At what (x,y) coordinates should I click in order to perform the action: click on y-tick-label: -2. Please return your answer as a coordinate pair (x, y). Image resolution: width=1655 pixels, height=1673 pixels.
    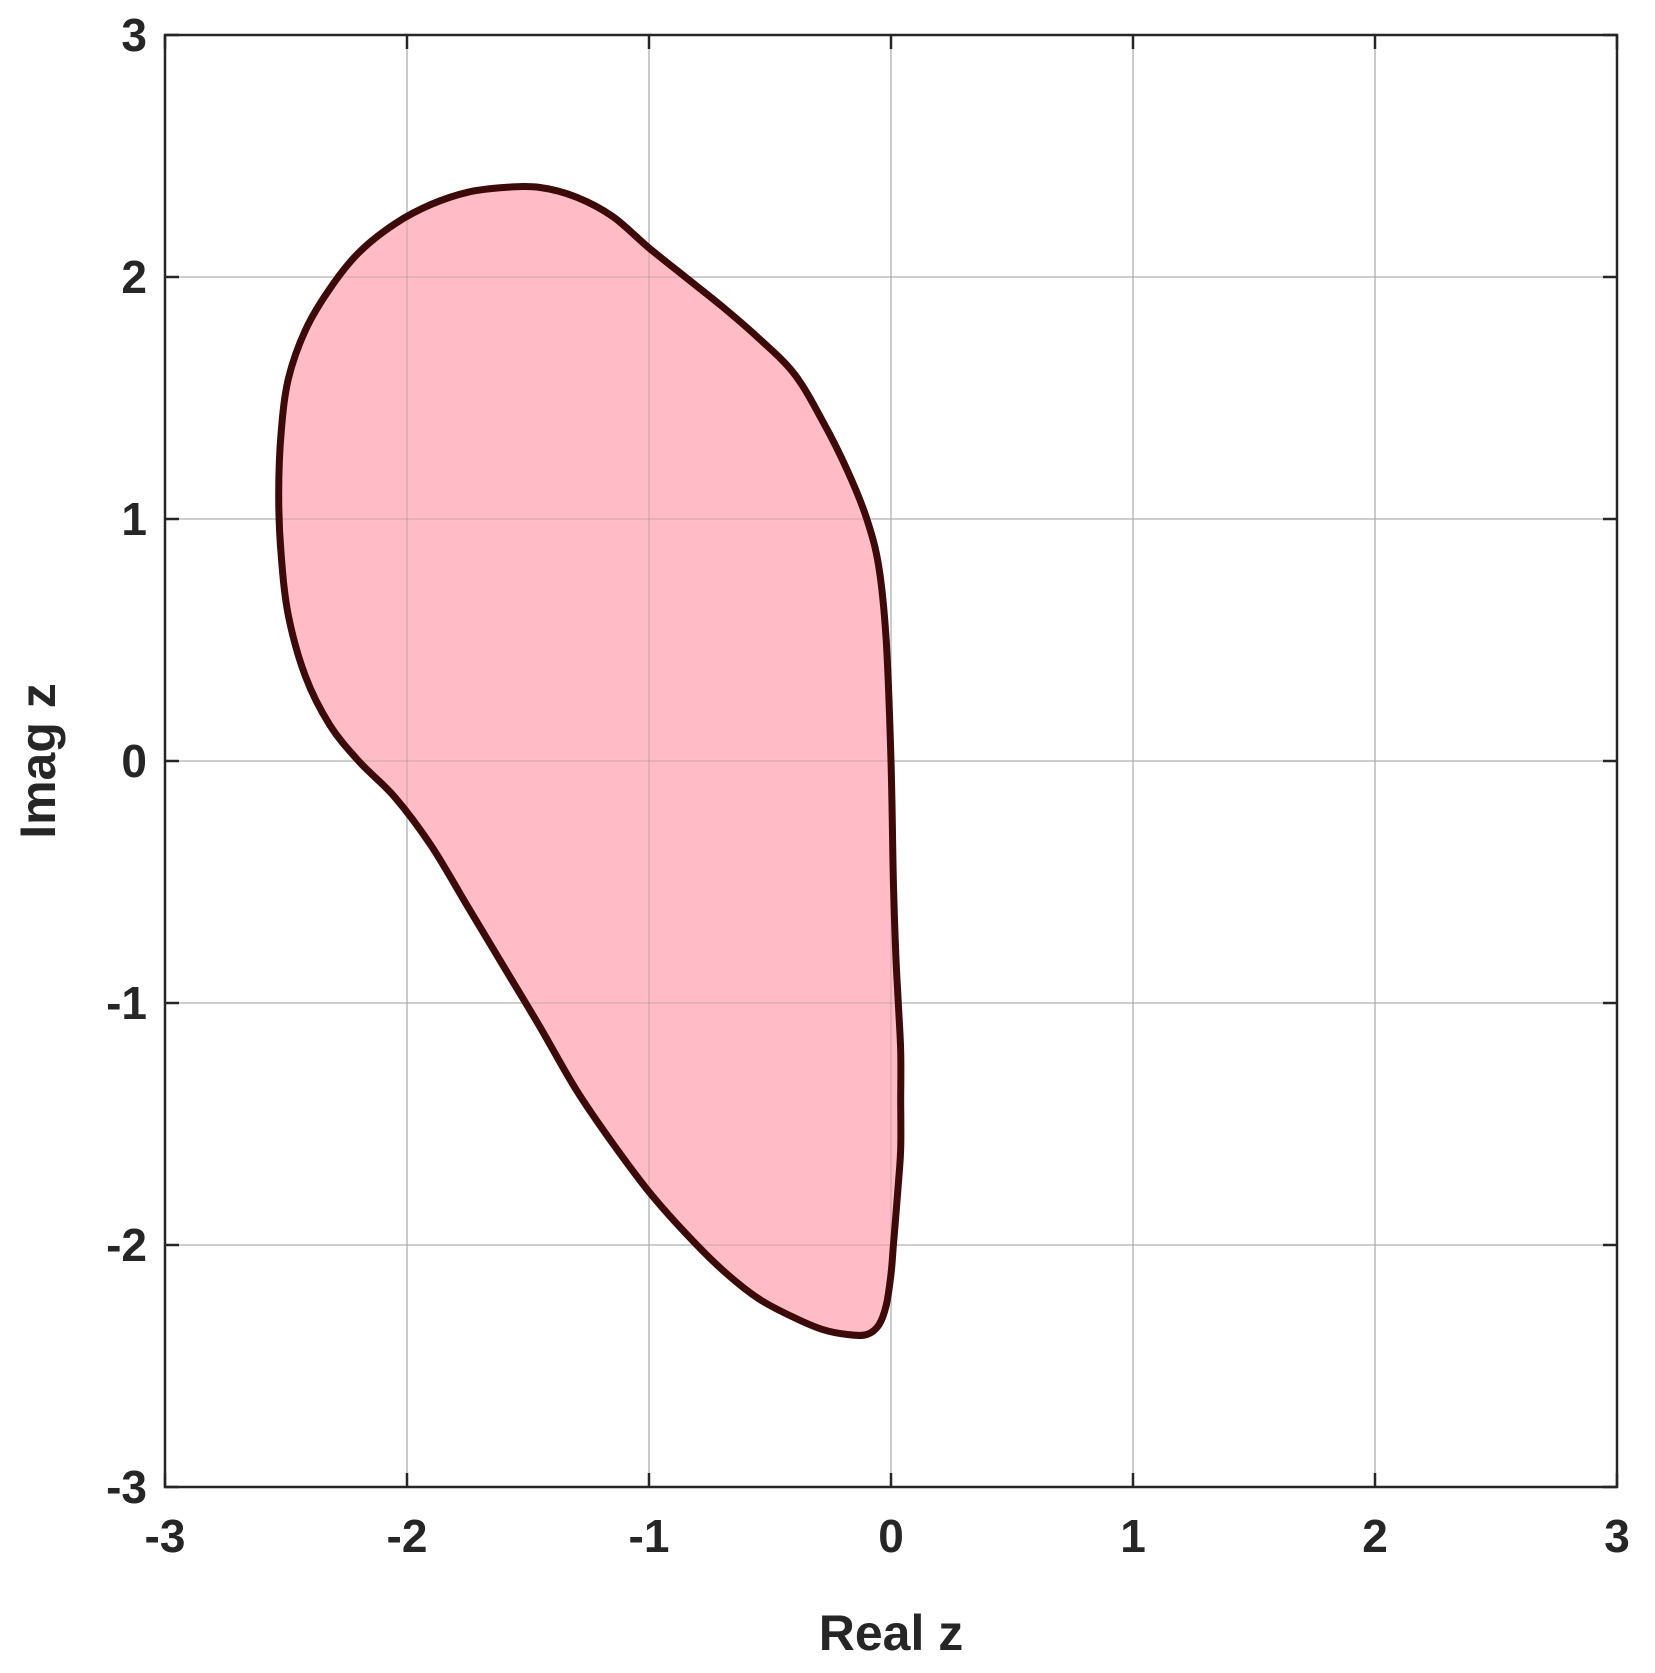
    Looking at the image, I should click on (126, 1245).